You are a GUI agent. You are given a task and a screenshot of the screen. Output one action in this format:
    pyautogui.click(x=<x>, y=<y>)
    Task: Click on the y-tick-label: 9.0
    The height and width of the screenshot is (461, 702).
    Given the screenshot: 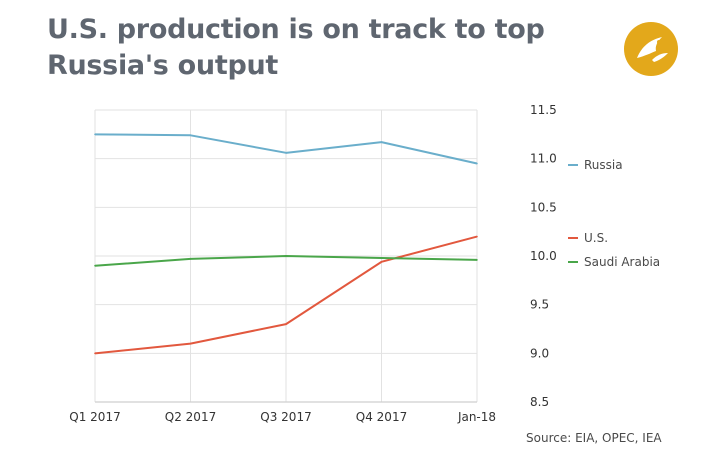 What is the action you would take?
    pyautogui.click(x=539, y=353)
    